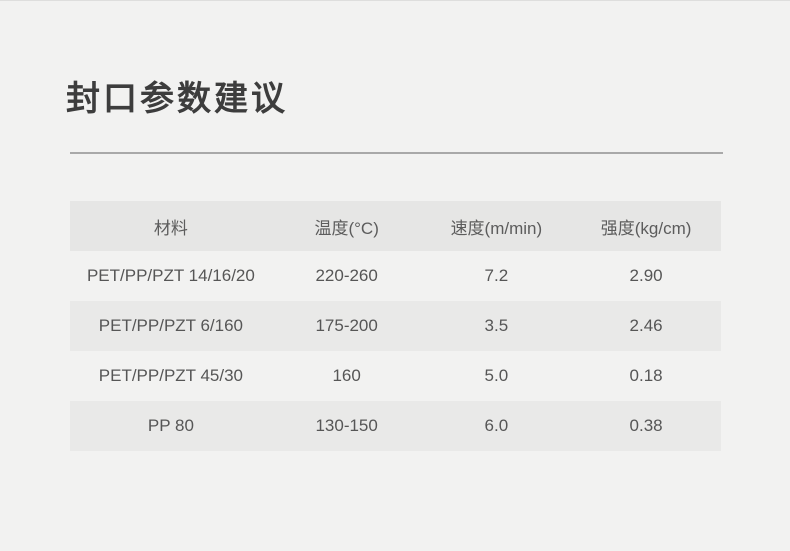  What do you see at coordinates (170, 275) in the screenshot?
I see `cell-material: PET/PP/PZT 14/16/20` at bounding box center [170, 275].